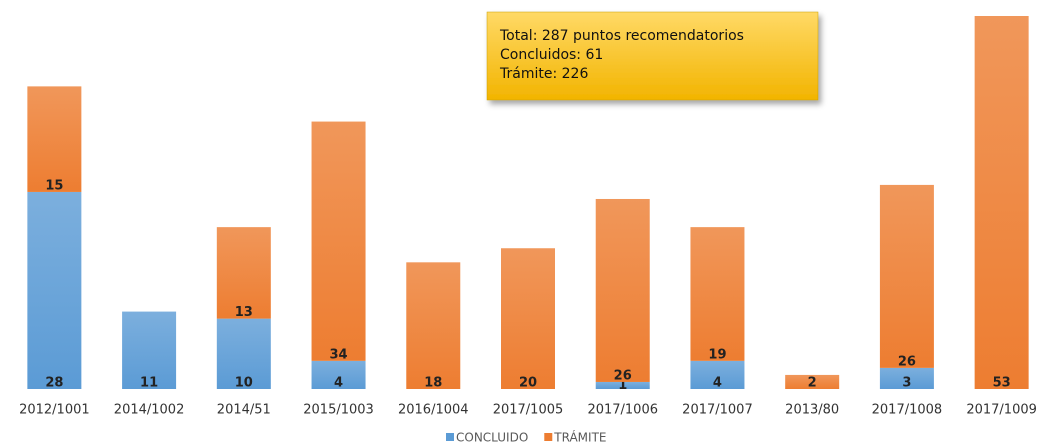 Image resolution: width=1039 pixels, height=448 pixels. Describe the element at coordinates (622, 410) in the screenshot. I see `x-tick-label: 2017/1006` at that location.